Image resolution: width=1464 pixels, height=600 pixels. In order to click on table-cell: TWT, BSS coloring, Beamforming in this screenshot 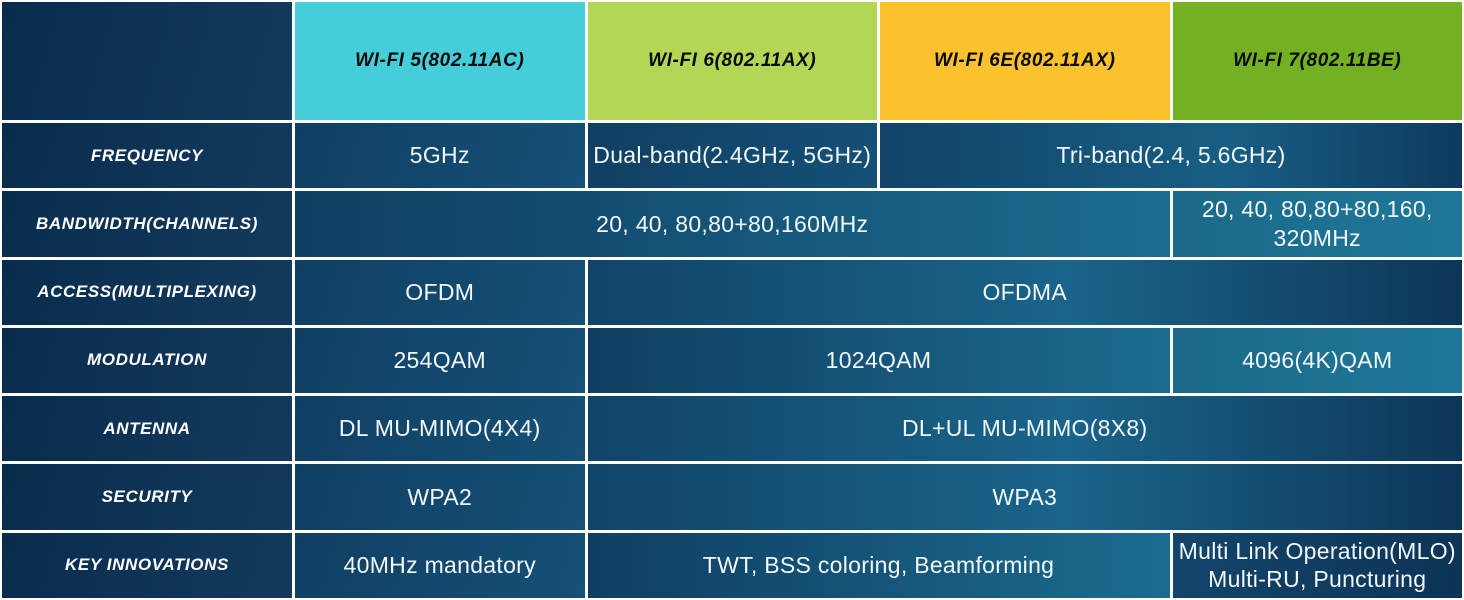, I will do `click(878, 565)`.